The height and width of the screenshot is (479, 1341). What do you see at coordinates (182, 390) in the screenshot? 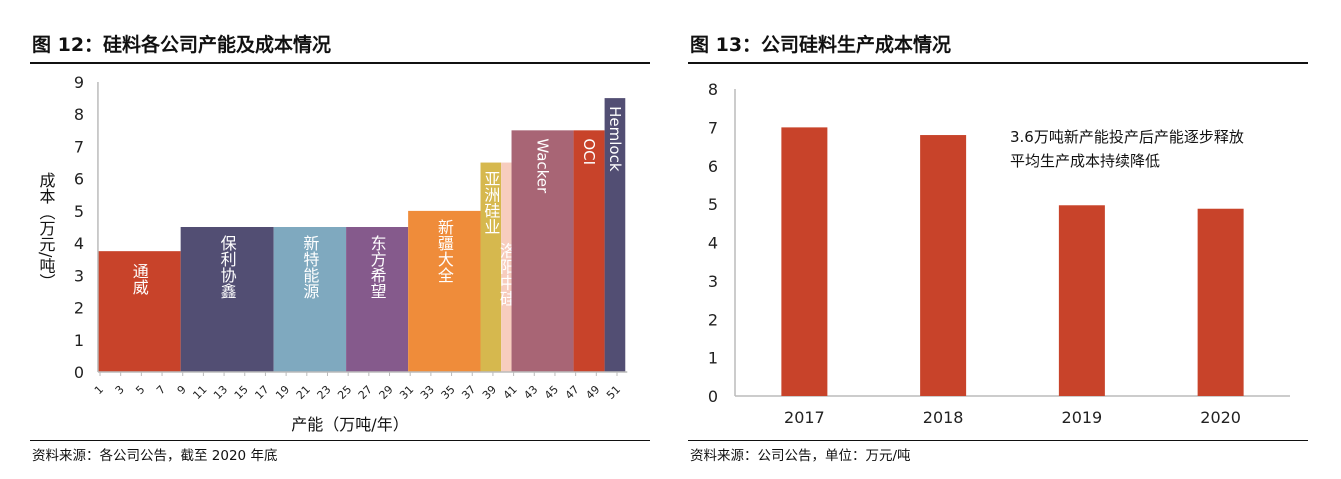
I see `x-tick-label: 9` at bounding box center [182, 390].